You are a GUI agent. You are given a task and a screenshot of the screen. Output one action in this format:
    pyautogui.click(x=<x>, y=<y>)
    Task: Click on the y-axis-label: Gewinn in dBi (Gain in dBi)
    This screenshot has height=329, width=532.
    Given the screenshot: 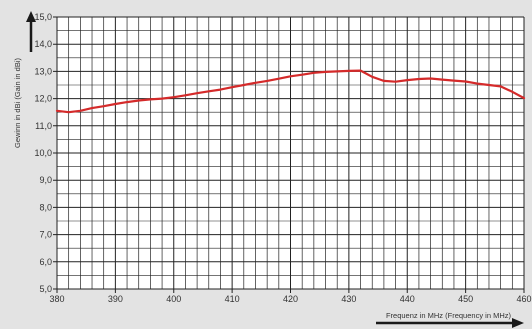 What is the action you would take?
    pyautogui.click(x=17, y=102)
    